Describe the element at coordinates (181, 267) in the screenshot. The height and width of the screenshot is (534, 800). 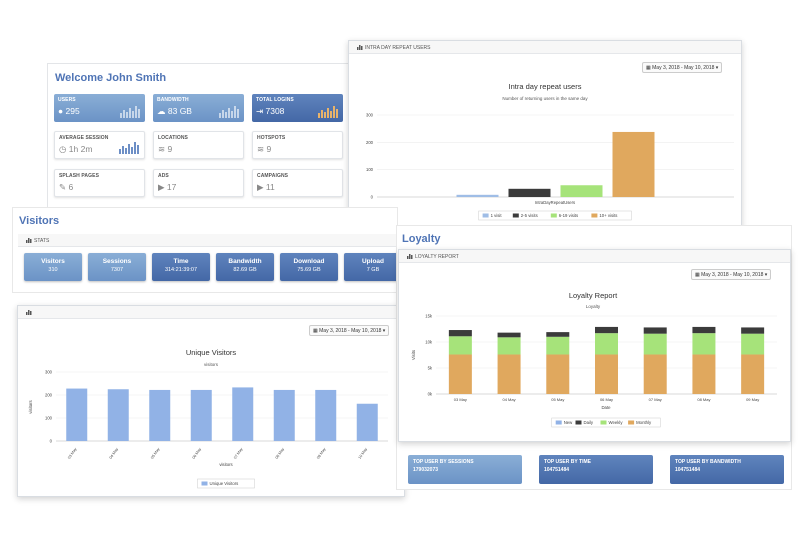
I see `stat-button-time: Time 314:21:39:07` at that location.